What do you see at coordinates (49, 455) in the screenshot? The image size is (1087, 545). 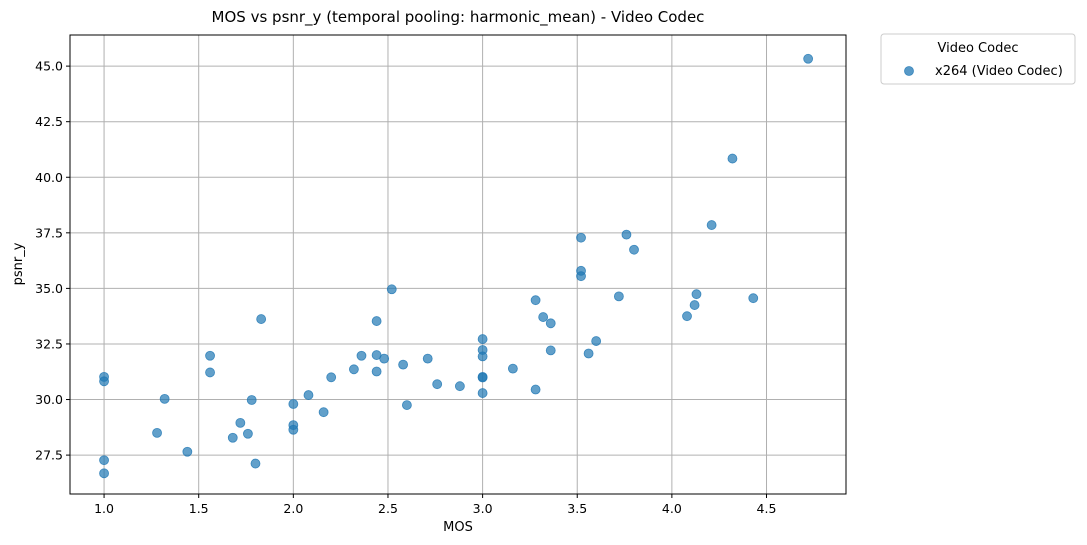 I see `y-tick-label: 27.5` at bounding box center [49, 455].